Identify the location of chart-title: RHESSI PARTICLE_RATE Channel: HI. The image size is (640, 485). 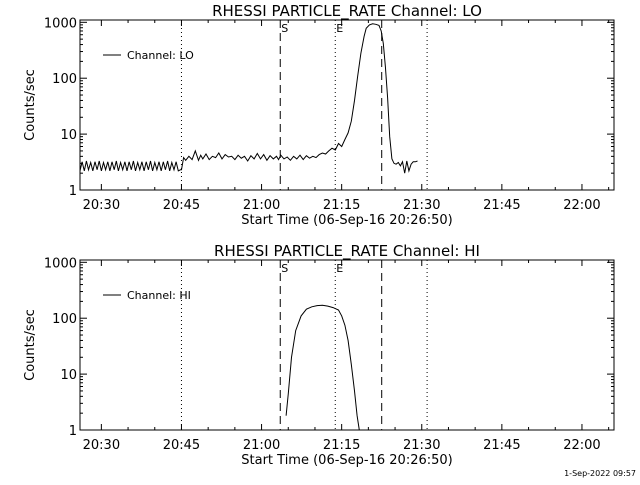
(347, 251).